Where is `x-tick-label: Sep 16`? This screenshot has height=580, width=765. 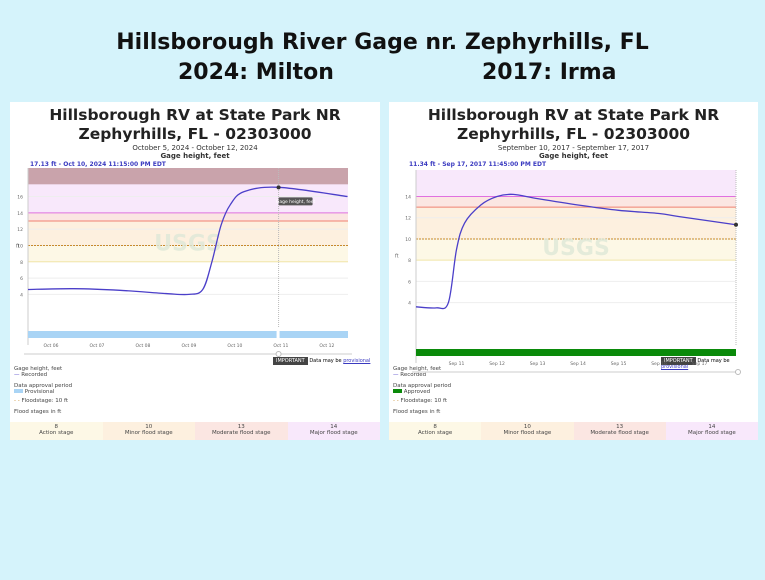
x-tick-label: Sep 16 is located at coordinates (659, 364).